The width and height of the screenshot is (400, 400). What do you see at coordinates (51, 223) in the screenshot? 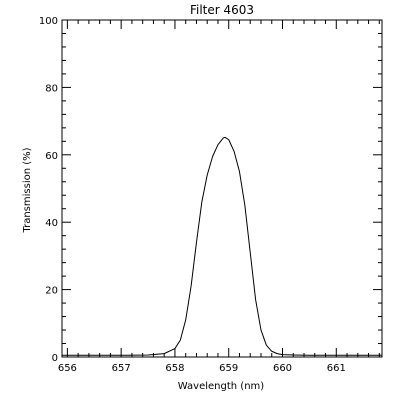
I see `y-tick-label: 40` at bounding box center [51, 223].